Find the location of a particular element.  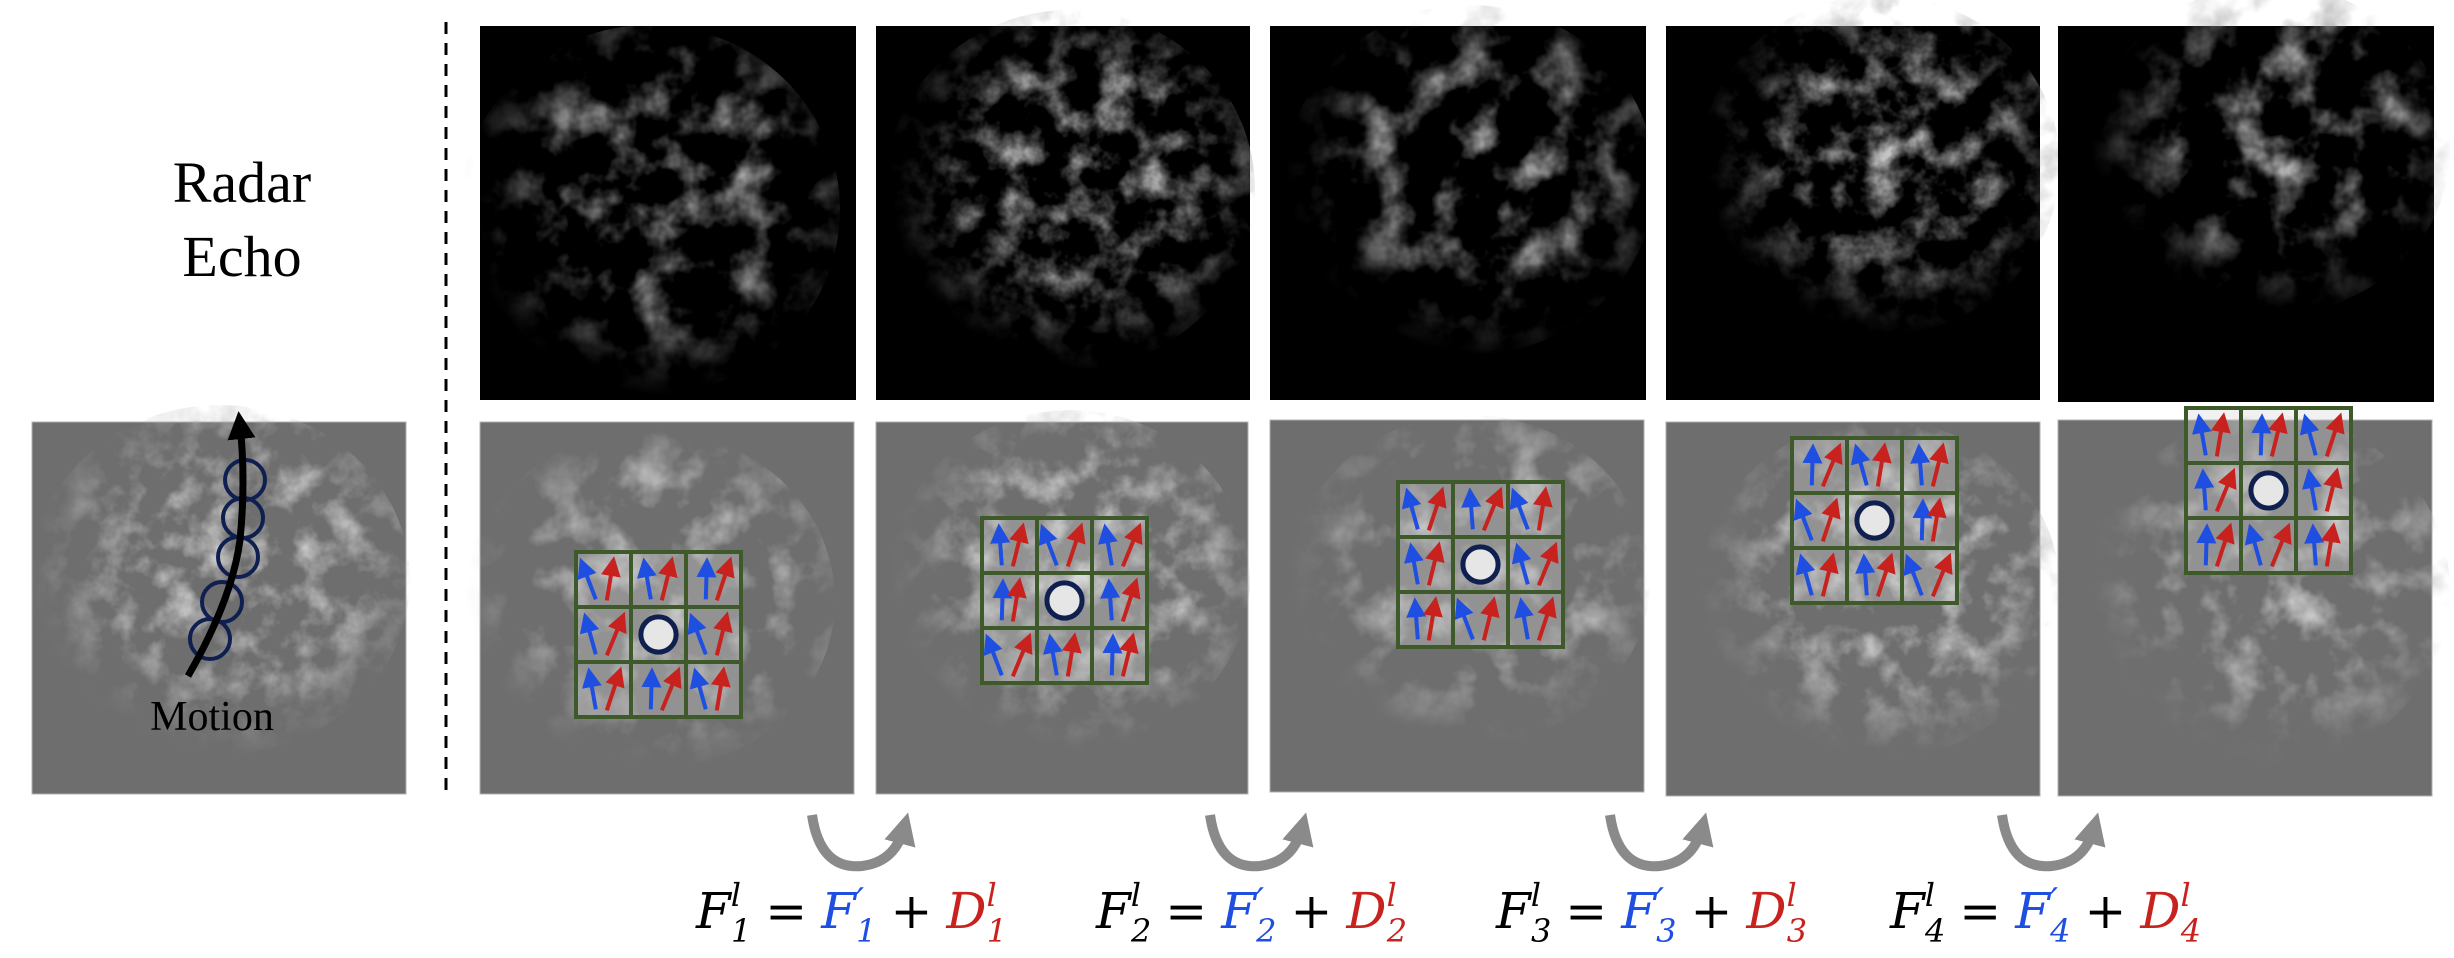

svg-text:Fl3=F′3+Dl3: Fl 3 = F′ 3 + Dl 3 is located at coordinates (1651, 913).